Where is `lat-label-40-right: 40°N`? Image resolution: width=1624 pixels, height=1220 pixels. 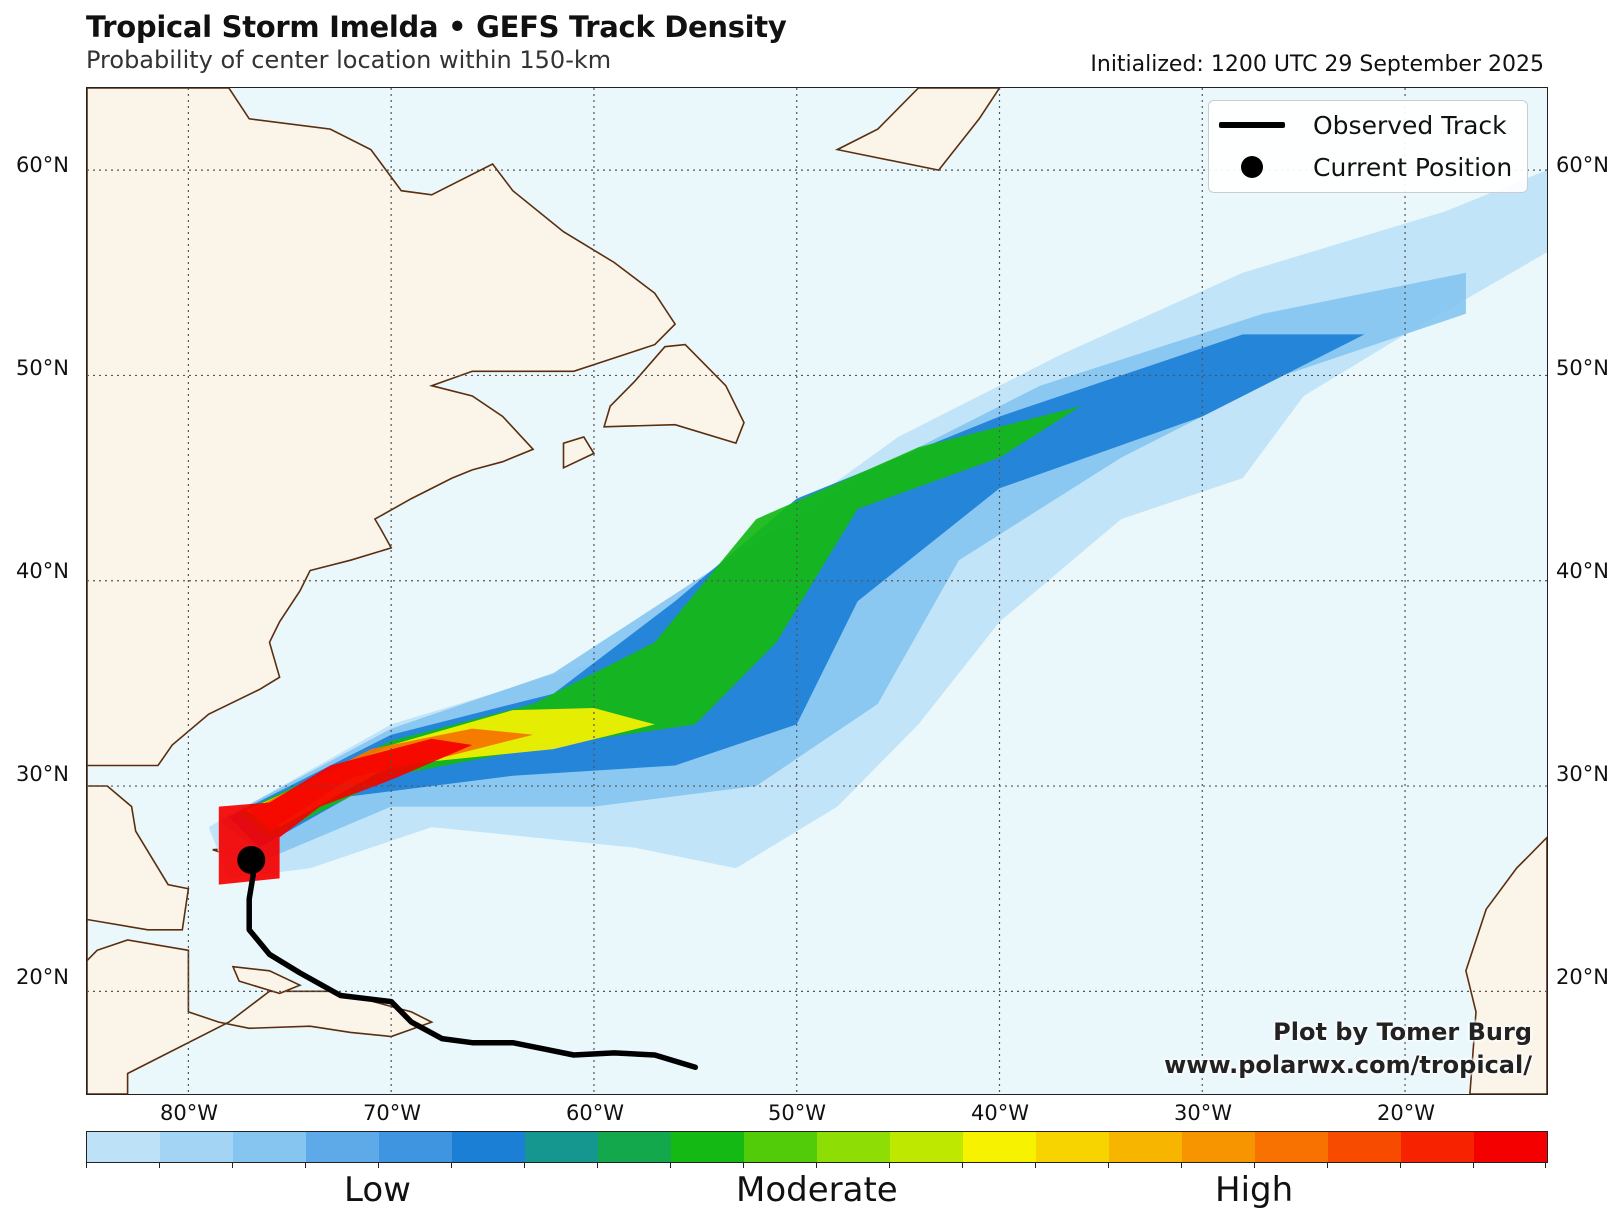 lat-label-40-right: 40°N is located at coordinates (1582, 571).